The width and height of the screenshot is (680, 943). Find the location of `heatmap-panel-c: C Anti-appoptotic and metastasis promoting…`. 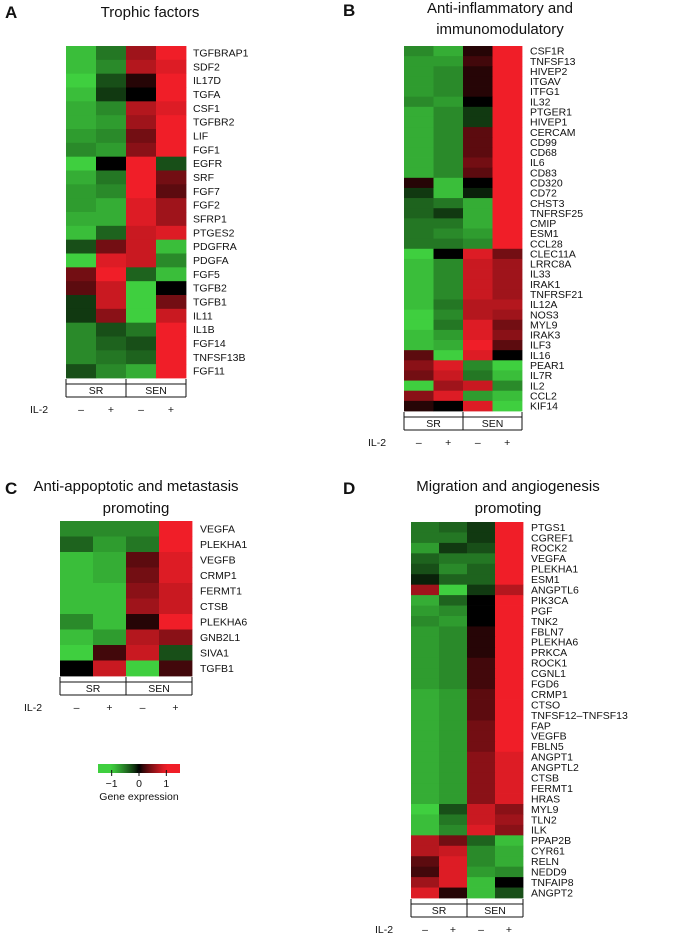

heatmap-panel-c: C Anti-appoptotic and metastasis promoting… is located at coordinates (126, 596).